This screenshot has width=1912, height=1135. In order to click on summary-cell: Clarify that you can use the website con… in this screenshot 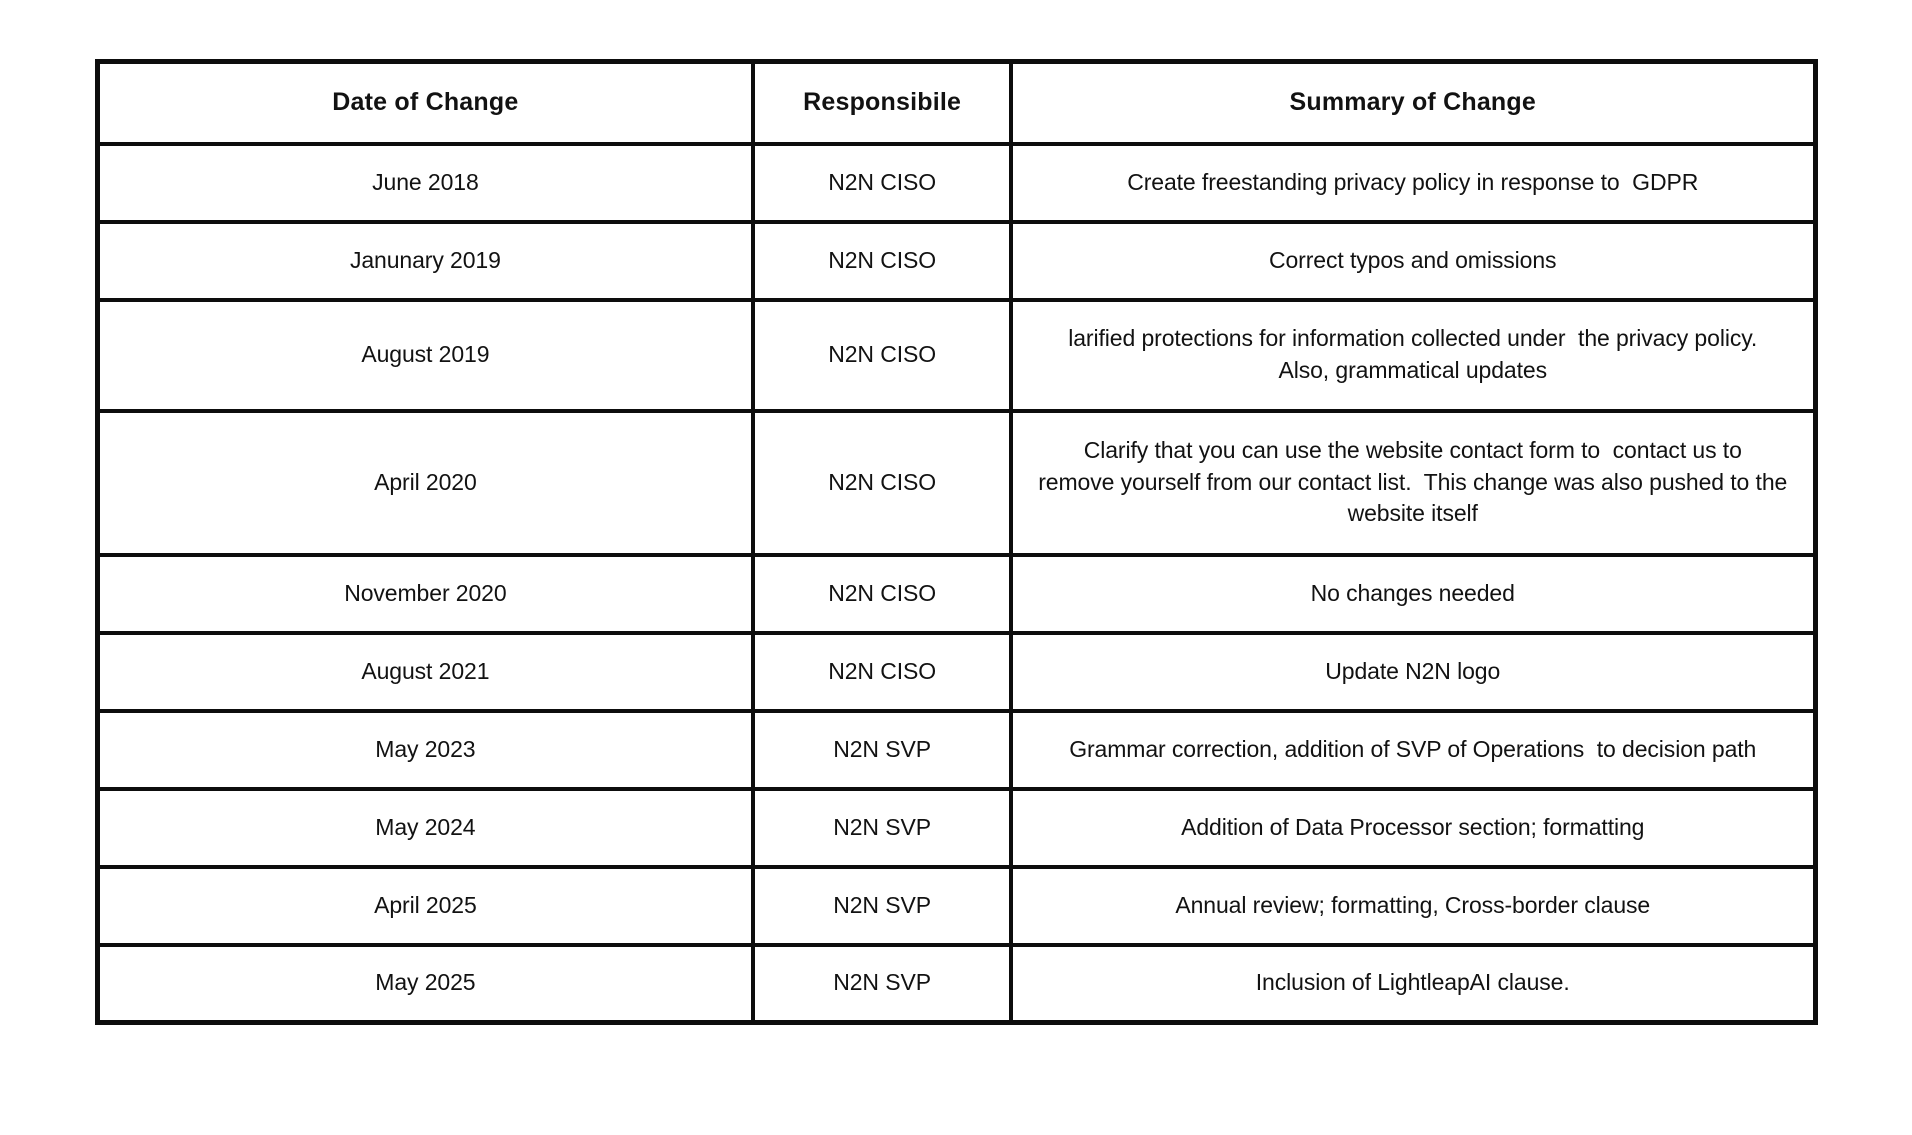, I will do `click(1413, 482)`.